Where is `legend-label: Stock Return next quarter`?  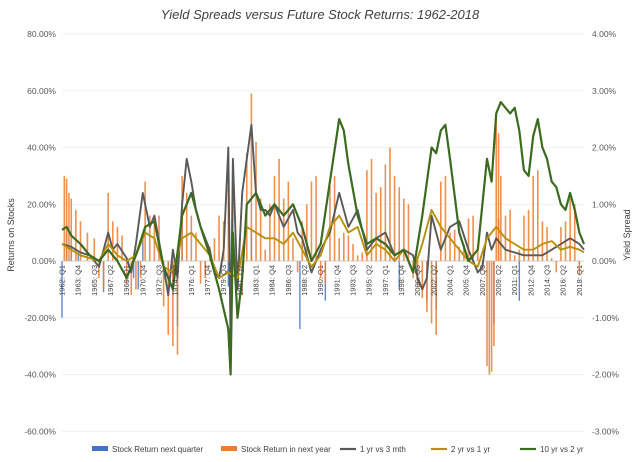 legend-label: Stock Return next quarter is located at coordinates (157, 449).